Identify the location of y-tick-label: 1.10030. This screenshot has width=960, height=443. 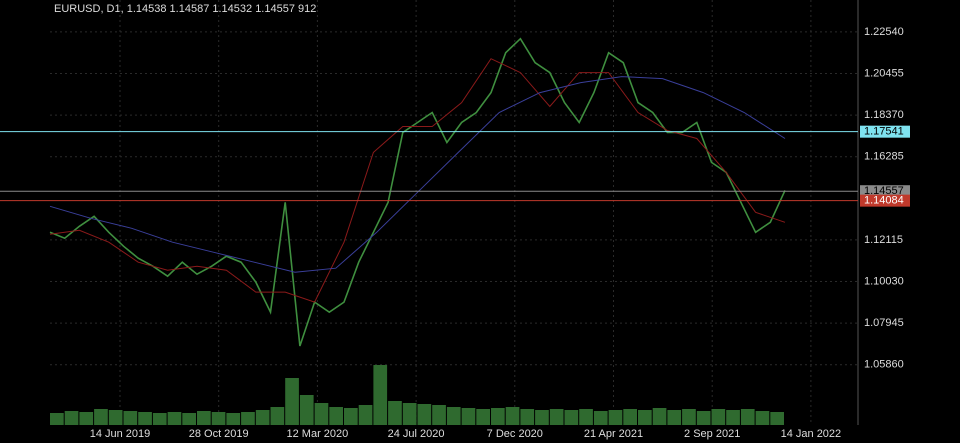
(884, 281).